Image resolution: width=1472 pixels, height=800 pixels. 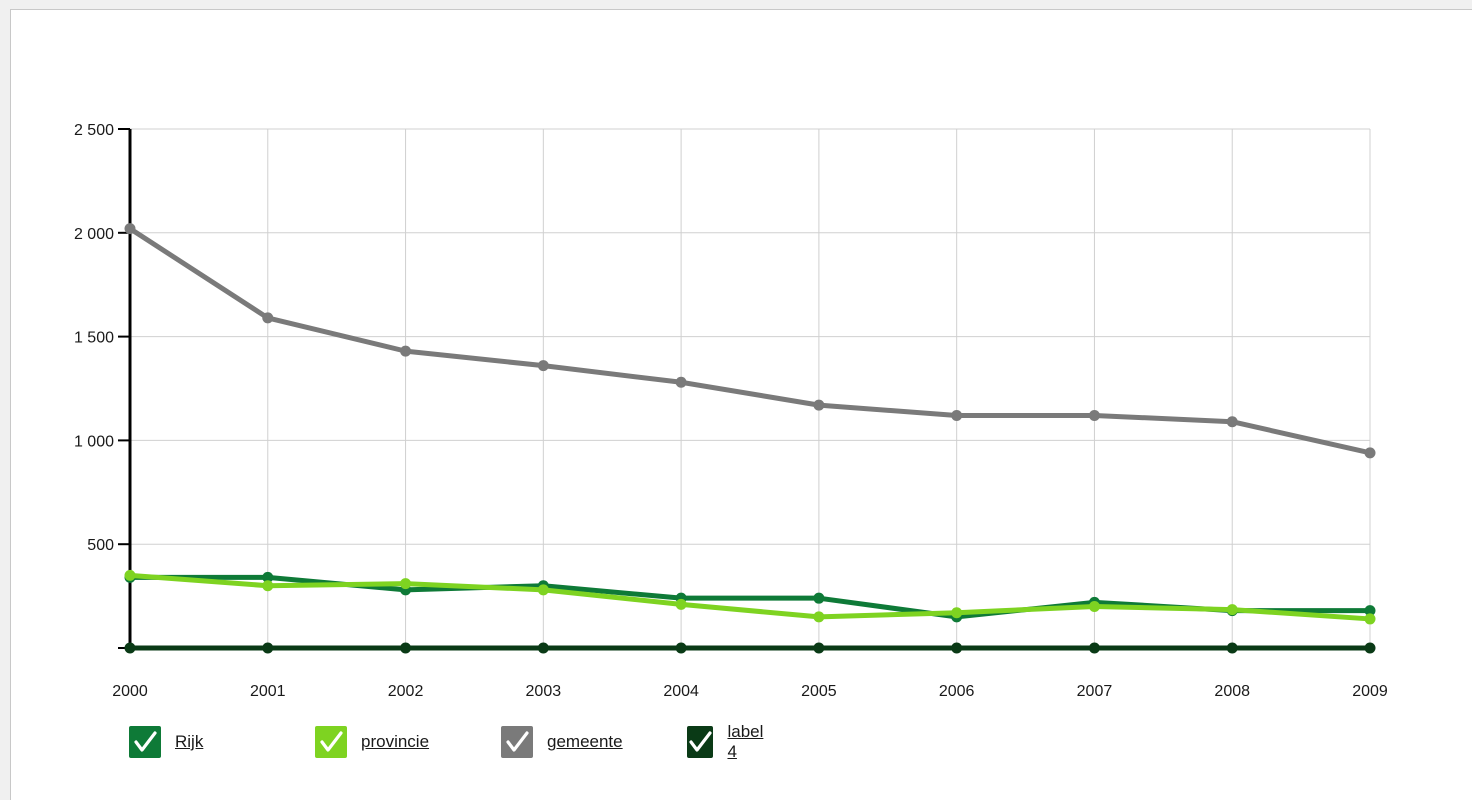 I want to click on series-line, so click(x=750, y=597).